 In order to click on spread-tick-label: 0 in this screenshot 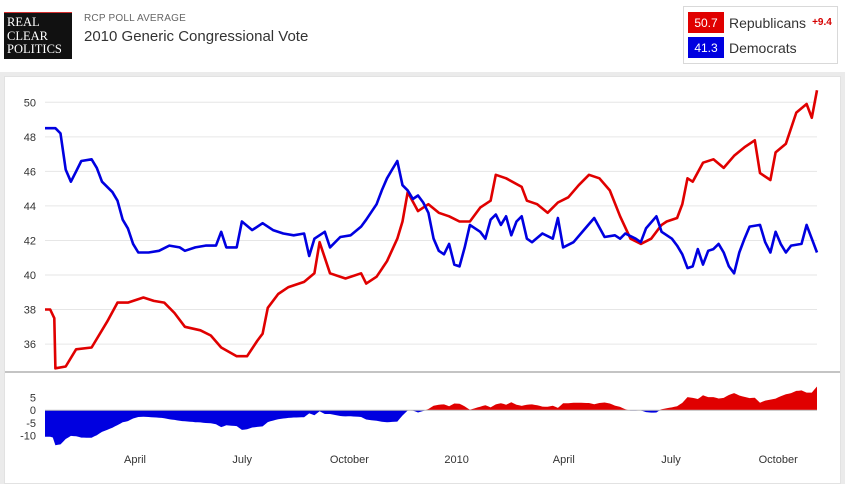, I will do `click(33, 411)`.